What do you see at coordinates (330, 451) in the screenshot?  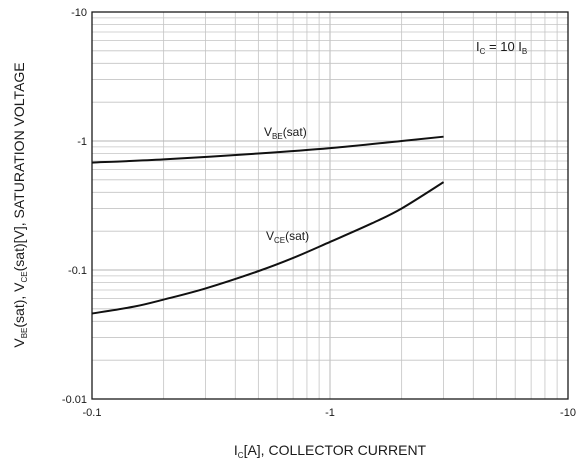 I see `x-axis-title: IC[A], COLLECTOR CURRENT` at bounding box center [330, 451].